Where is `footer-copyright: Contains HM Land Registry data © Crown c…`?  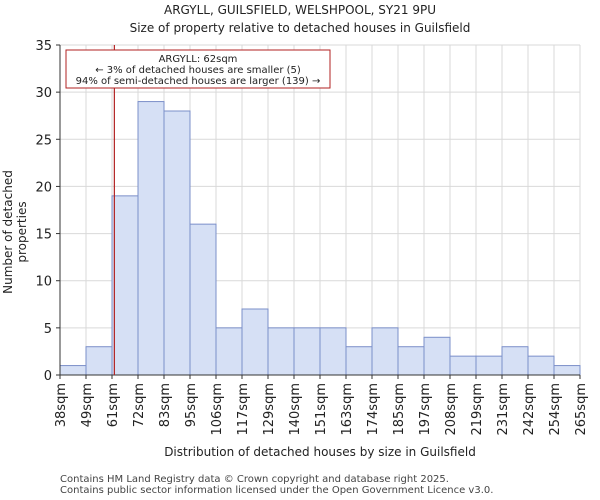
footer-copyright: Contains HM Land Registry data © Crown c… is located at coordinates (254, 479).